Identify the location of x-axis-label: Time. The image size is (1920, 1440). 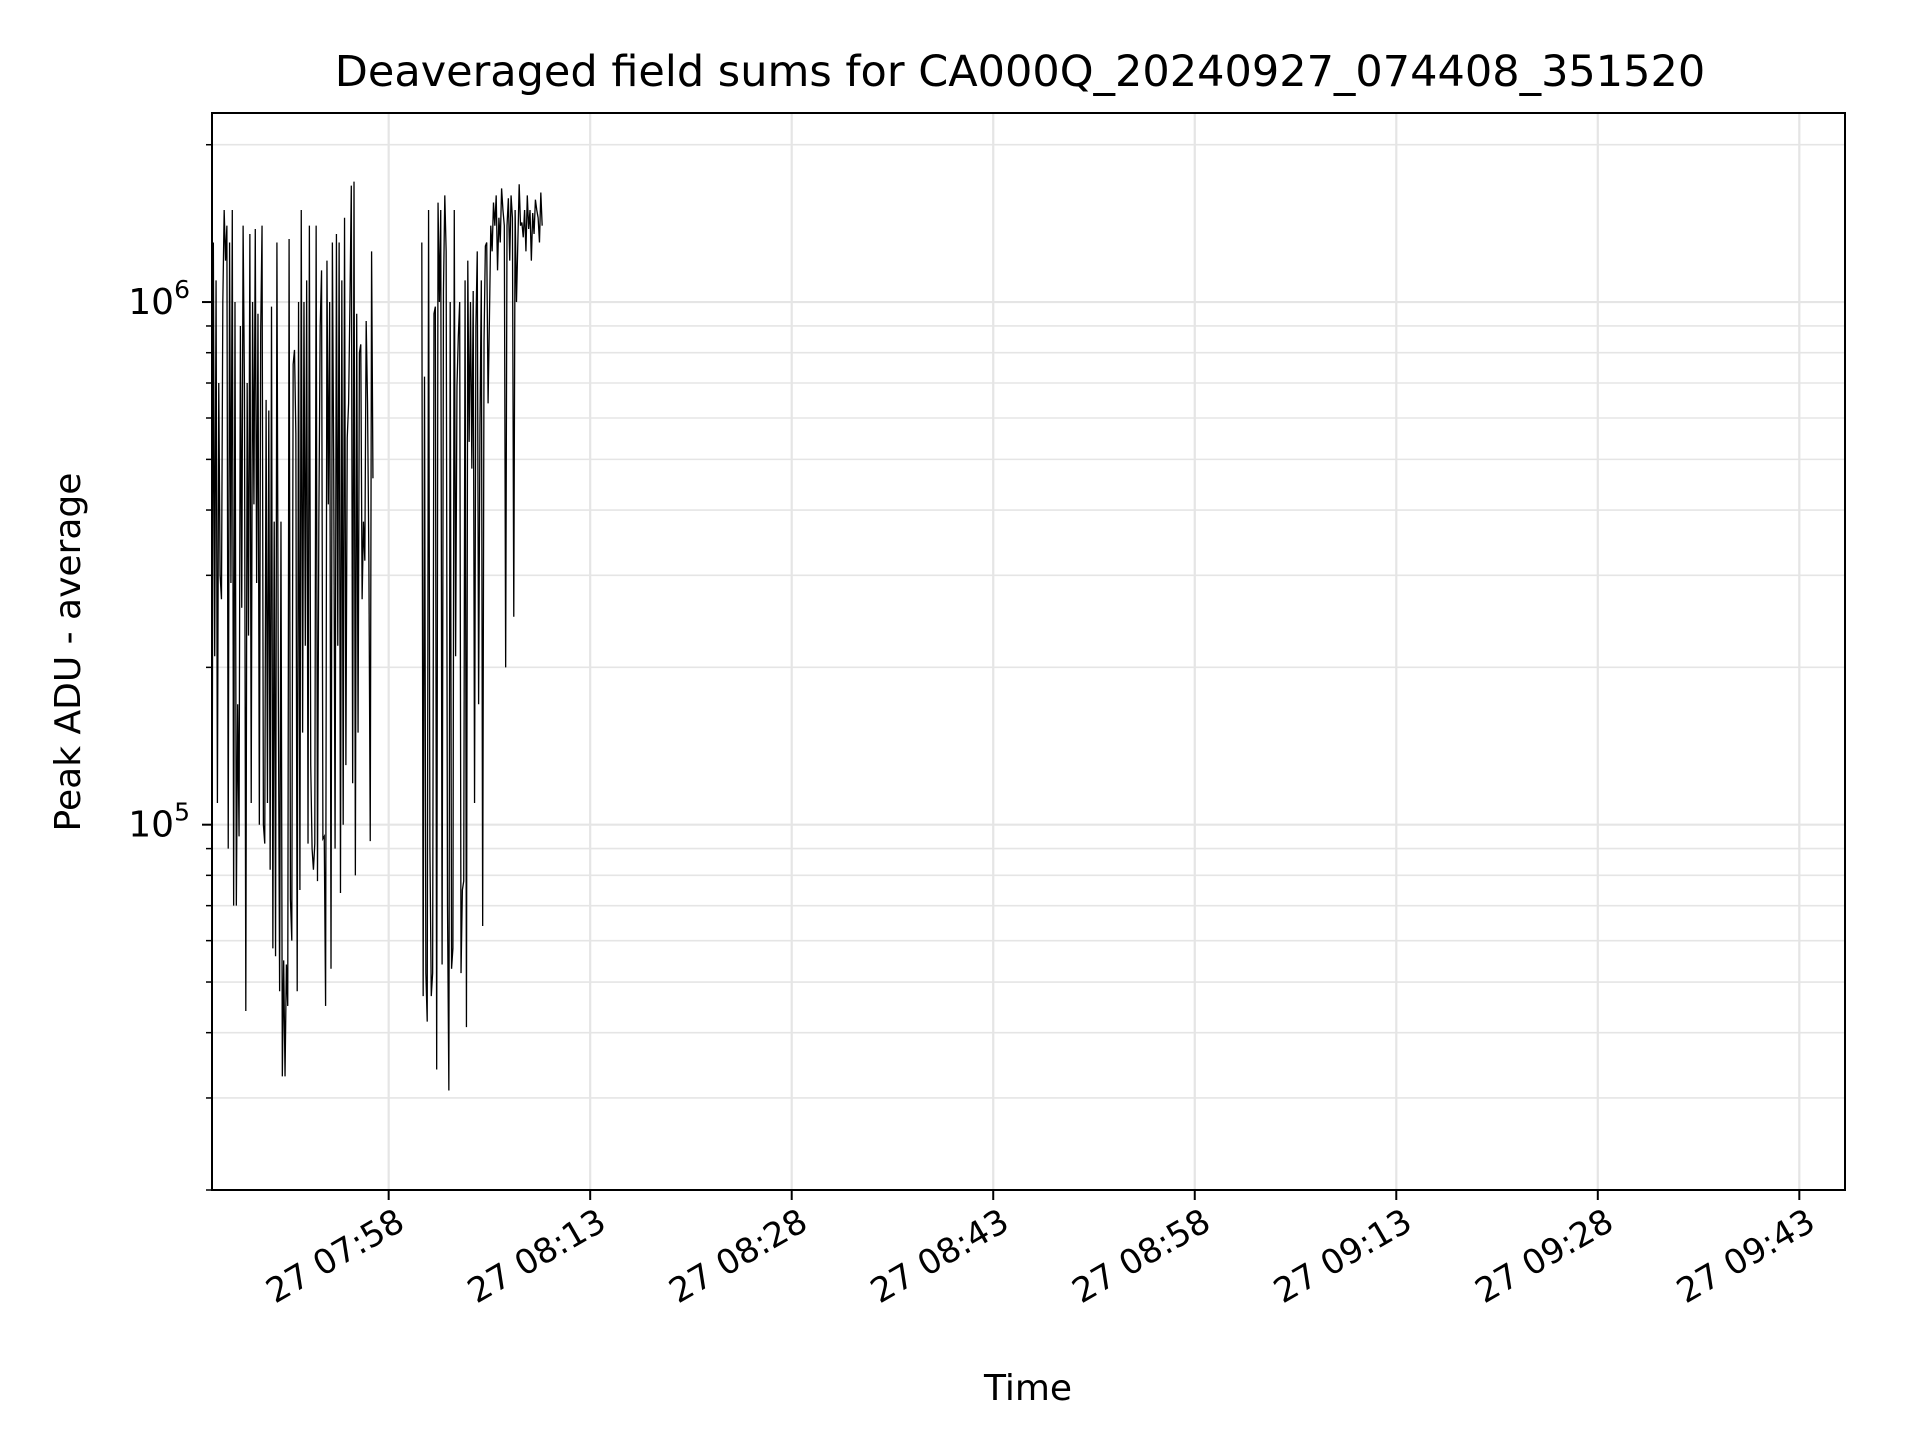
(1027, 1388).